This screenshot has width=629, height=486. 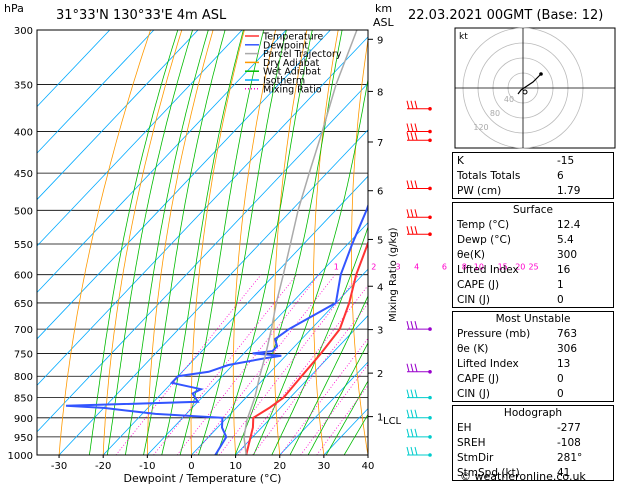 I want to click on km-tick-label: 3, so click(x=380, y=331).